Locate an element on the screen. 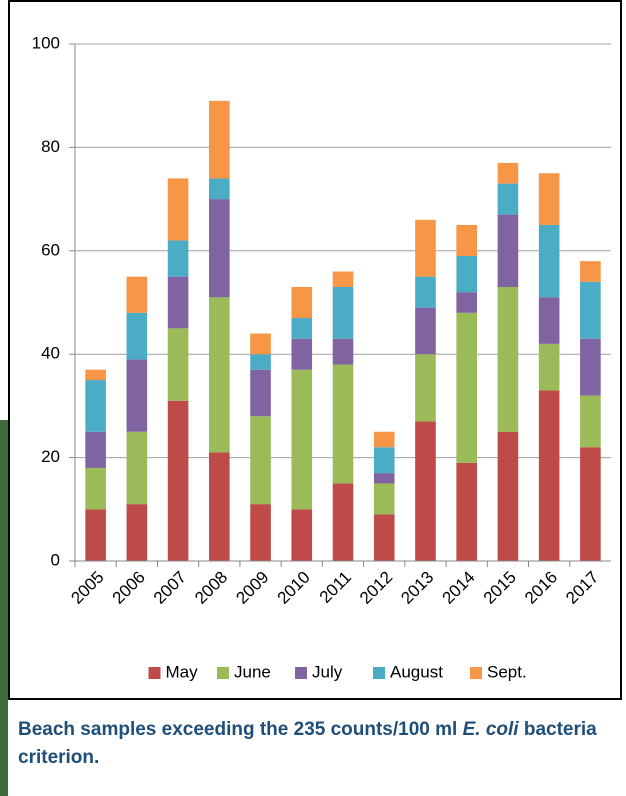 The width and height of the screenshot is (626, 796). x-tick-label: 2013 is located at coordinates (417, 588).